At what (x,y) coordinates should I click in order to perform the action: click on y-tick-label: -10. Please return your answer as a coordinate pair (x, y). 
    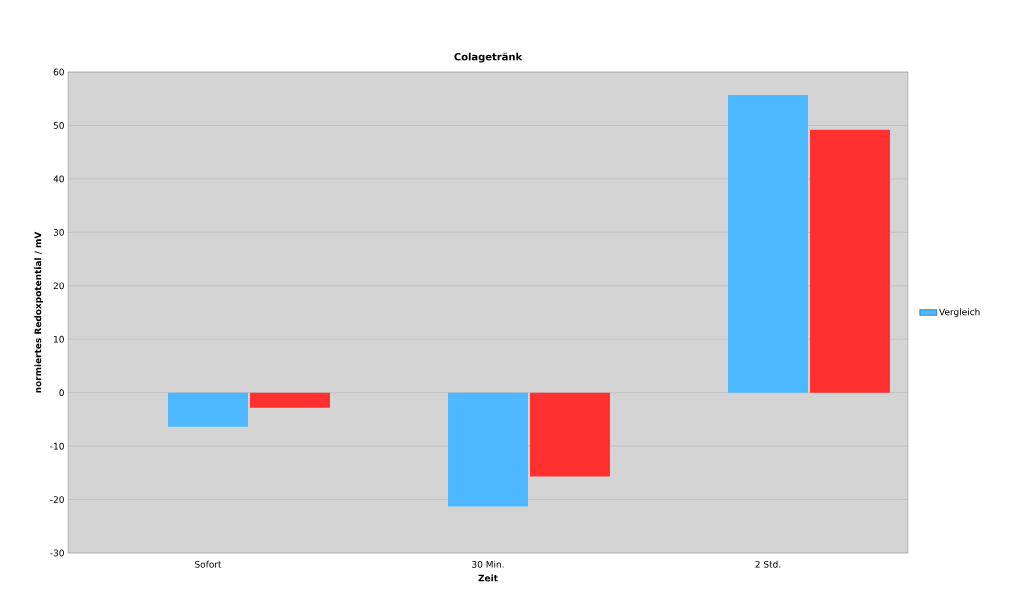
    Looking at the image, I should click on (57, 446).